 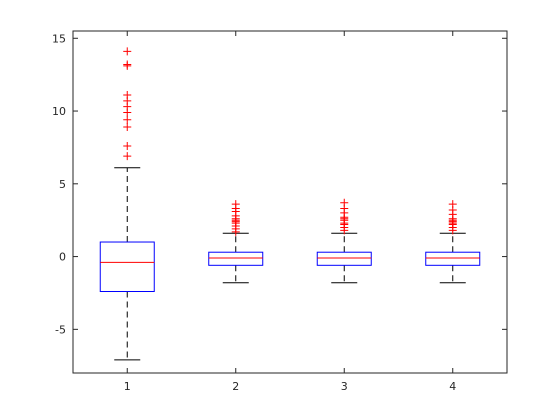 I want to click on x-tick-label: 1, so click(x=127, y=386).